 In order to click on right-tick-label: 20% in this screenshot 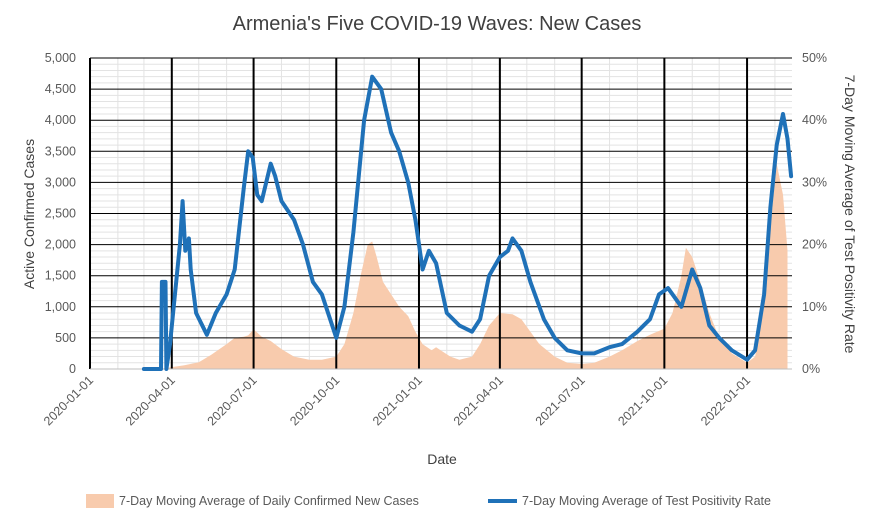, I will do `click(814, 245)`.